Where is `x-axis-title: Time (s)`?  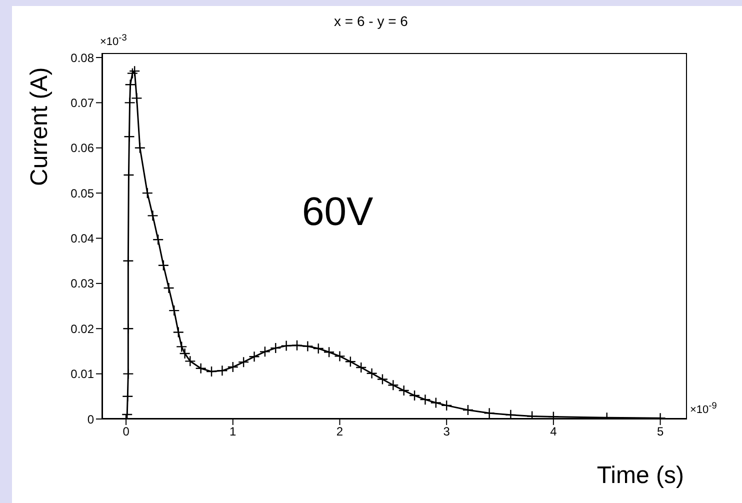
x-axis-title: Time (s) is located at coordinates (640, 476).